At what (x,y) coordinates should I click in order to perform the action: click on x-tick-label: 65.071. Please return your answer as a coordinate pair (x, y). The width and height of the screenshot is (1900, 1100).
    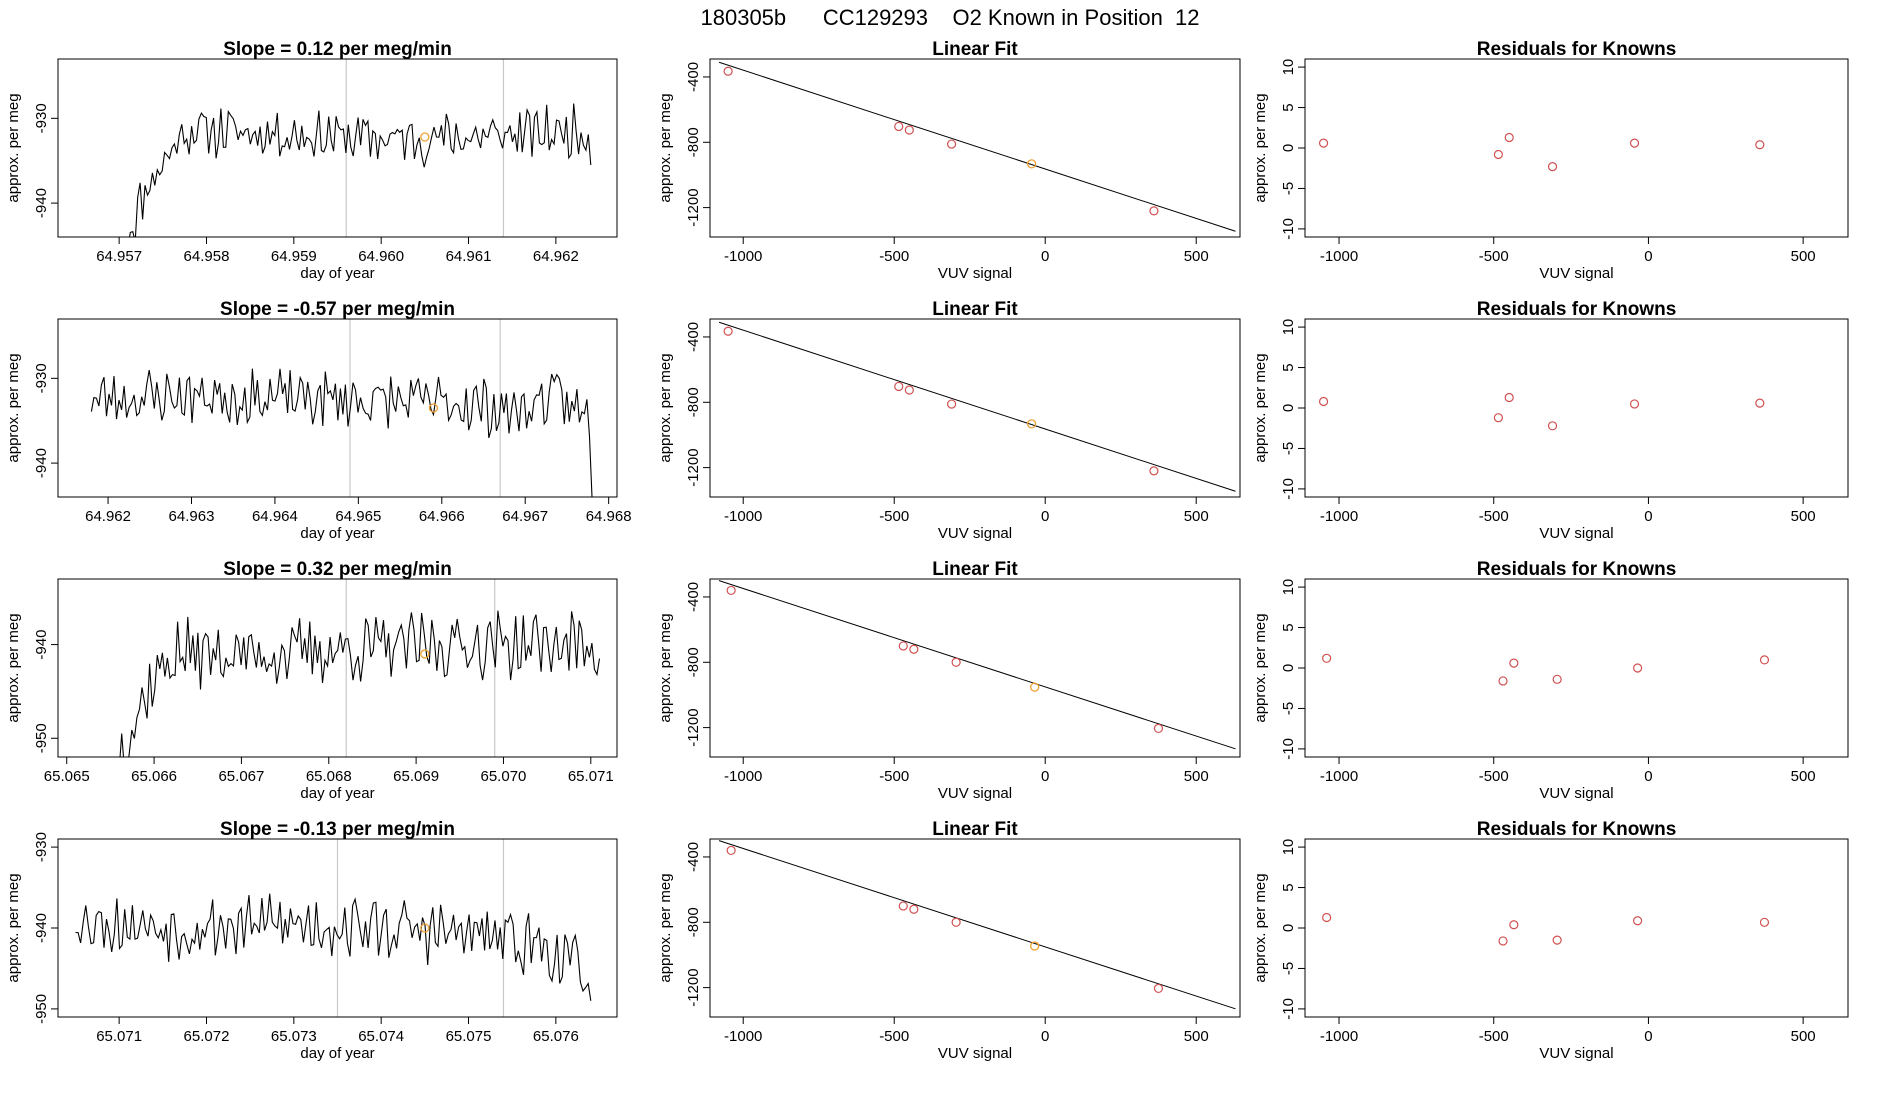
    Looking at the image, I should click on (119, 1036).